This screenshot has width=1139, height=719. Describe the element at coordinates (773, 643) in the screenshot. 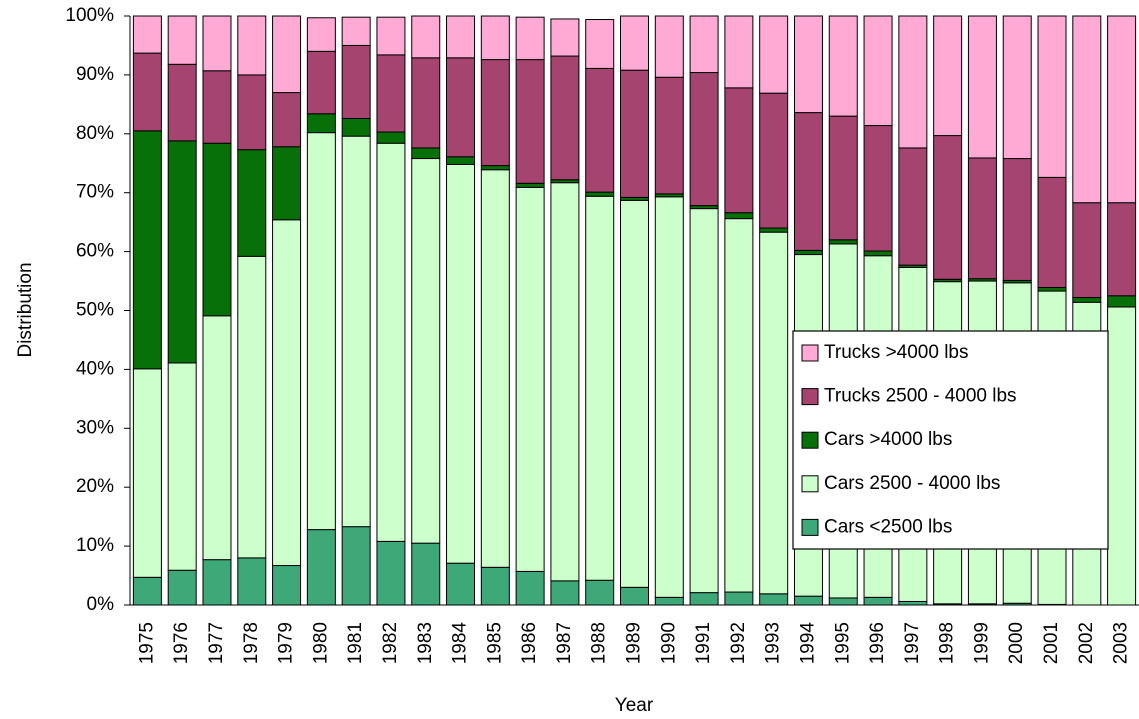

I see `x-tick-label: 1993` at that location.